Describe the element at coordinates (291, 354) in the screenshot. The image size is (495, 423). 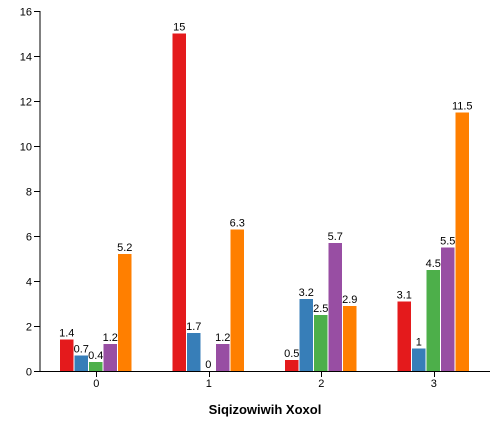
I see `data-label: 0.5` at that location.